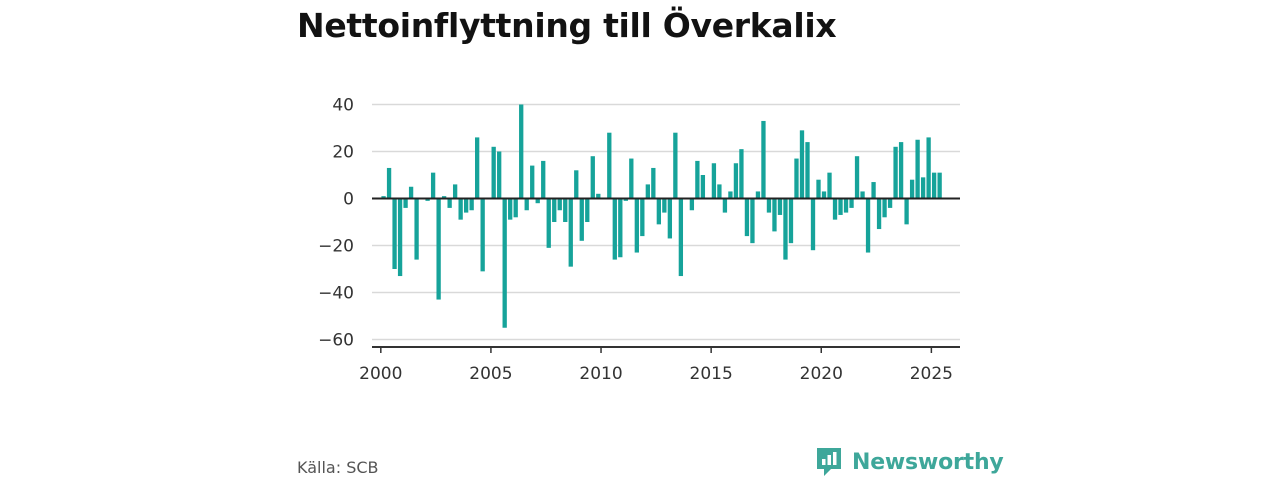 This screenshot has width=1280, height=480. What do you see at coordinates (336, 341) in the screenshot?
I see `y-tick-label: −60` at bounding box center [336, 341].